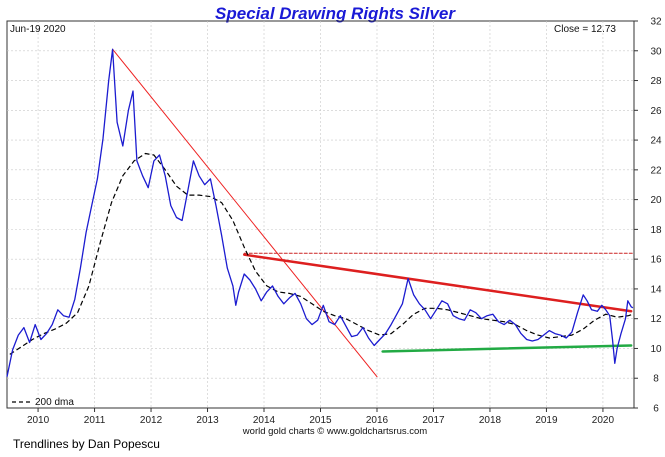 The height and width of the screenshot is (457, 665). I want to click on x-tick-label-1: 2011, so click(95, 420).